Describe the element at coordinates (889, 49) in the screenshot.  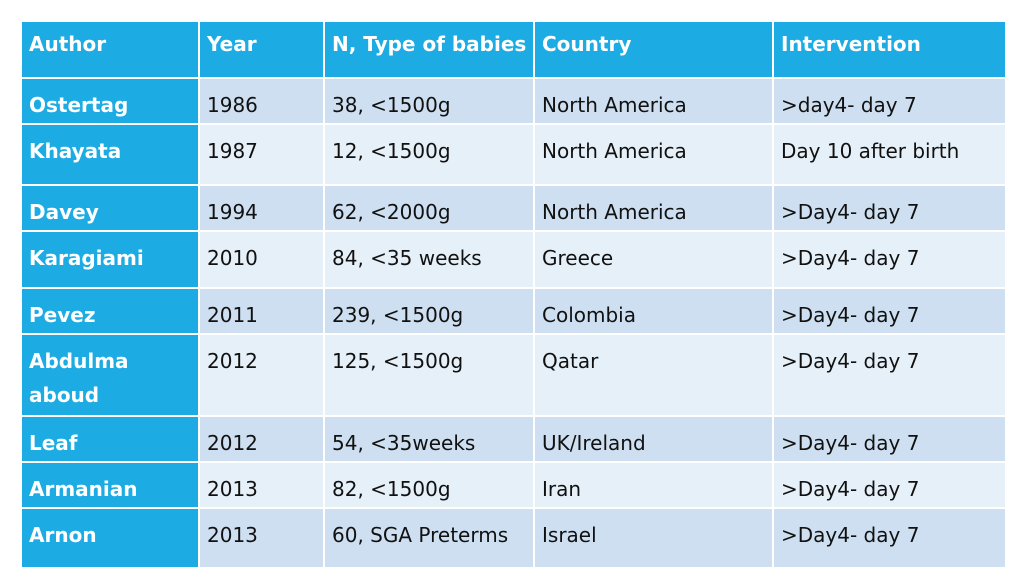
I see `header-intervention: Intervention` at that location.